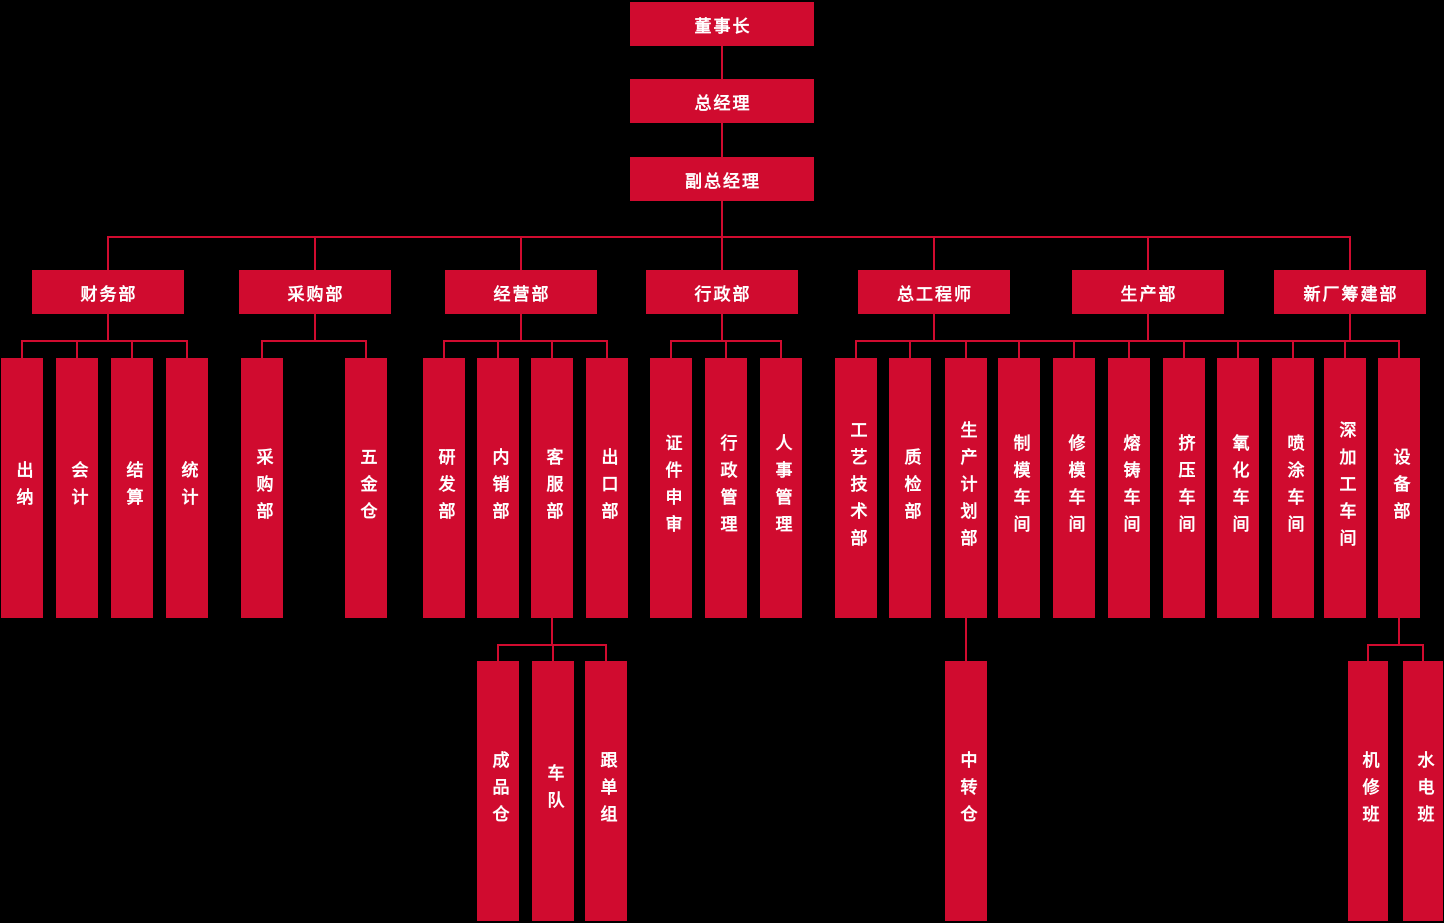  I want to click on unit-box: 人事管理, so click(781, 488).